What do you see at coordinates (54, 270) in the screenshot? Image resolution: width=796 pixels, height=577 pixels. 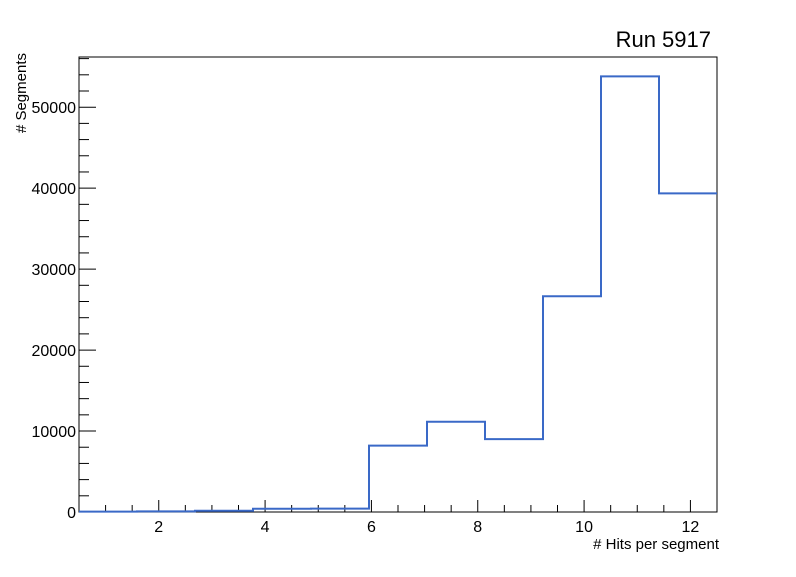 I see `y-tick-label: 30000` at bounding box center [54, 270].